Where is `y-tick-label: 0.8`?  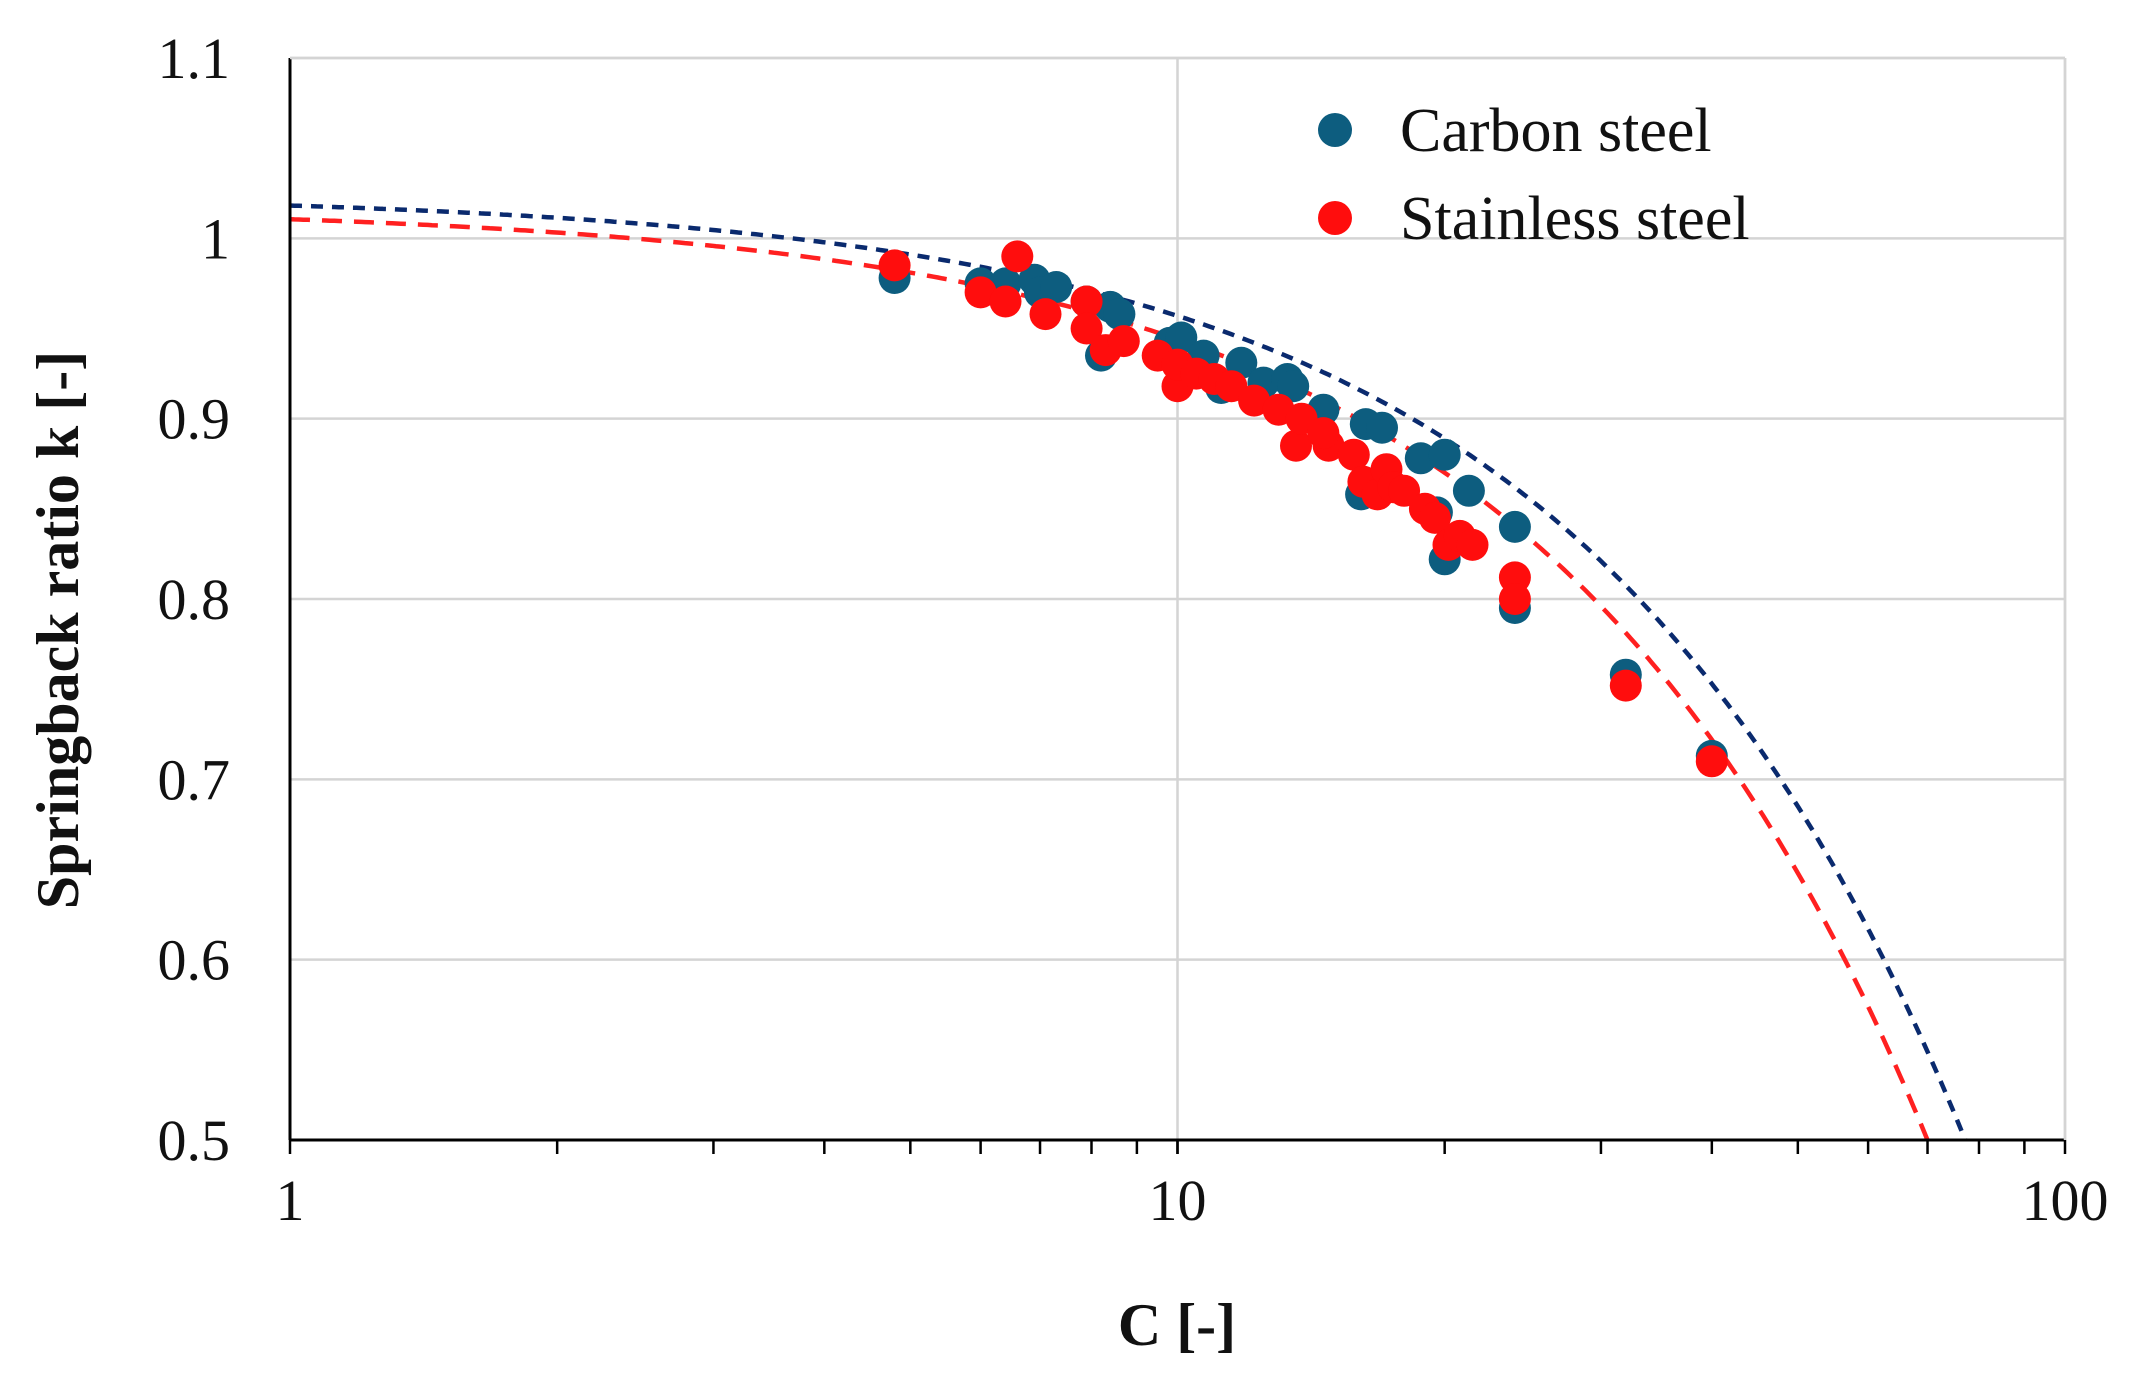
y-tick-label: 0.8 is located at coordinates (194, 599).